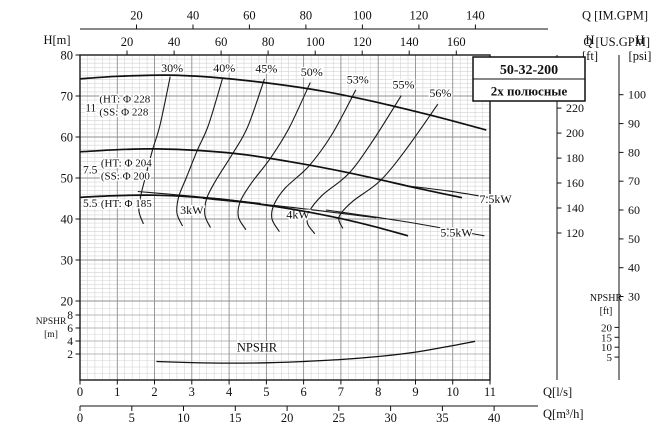 The image size is (657, 448). Describe the element at coordinates (475, 16) in the screenshot. I see `tick-label-im-gpm: 140` at that location.